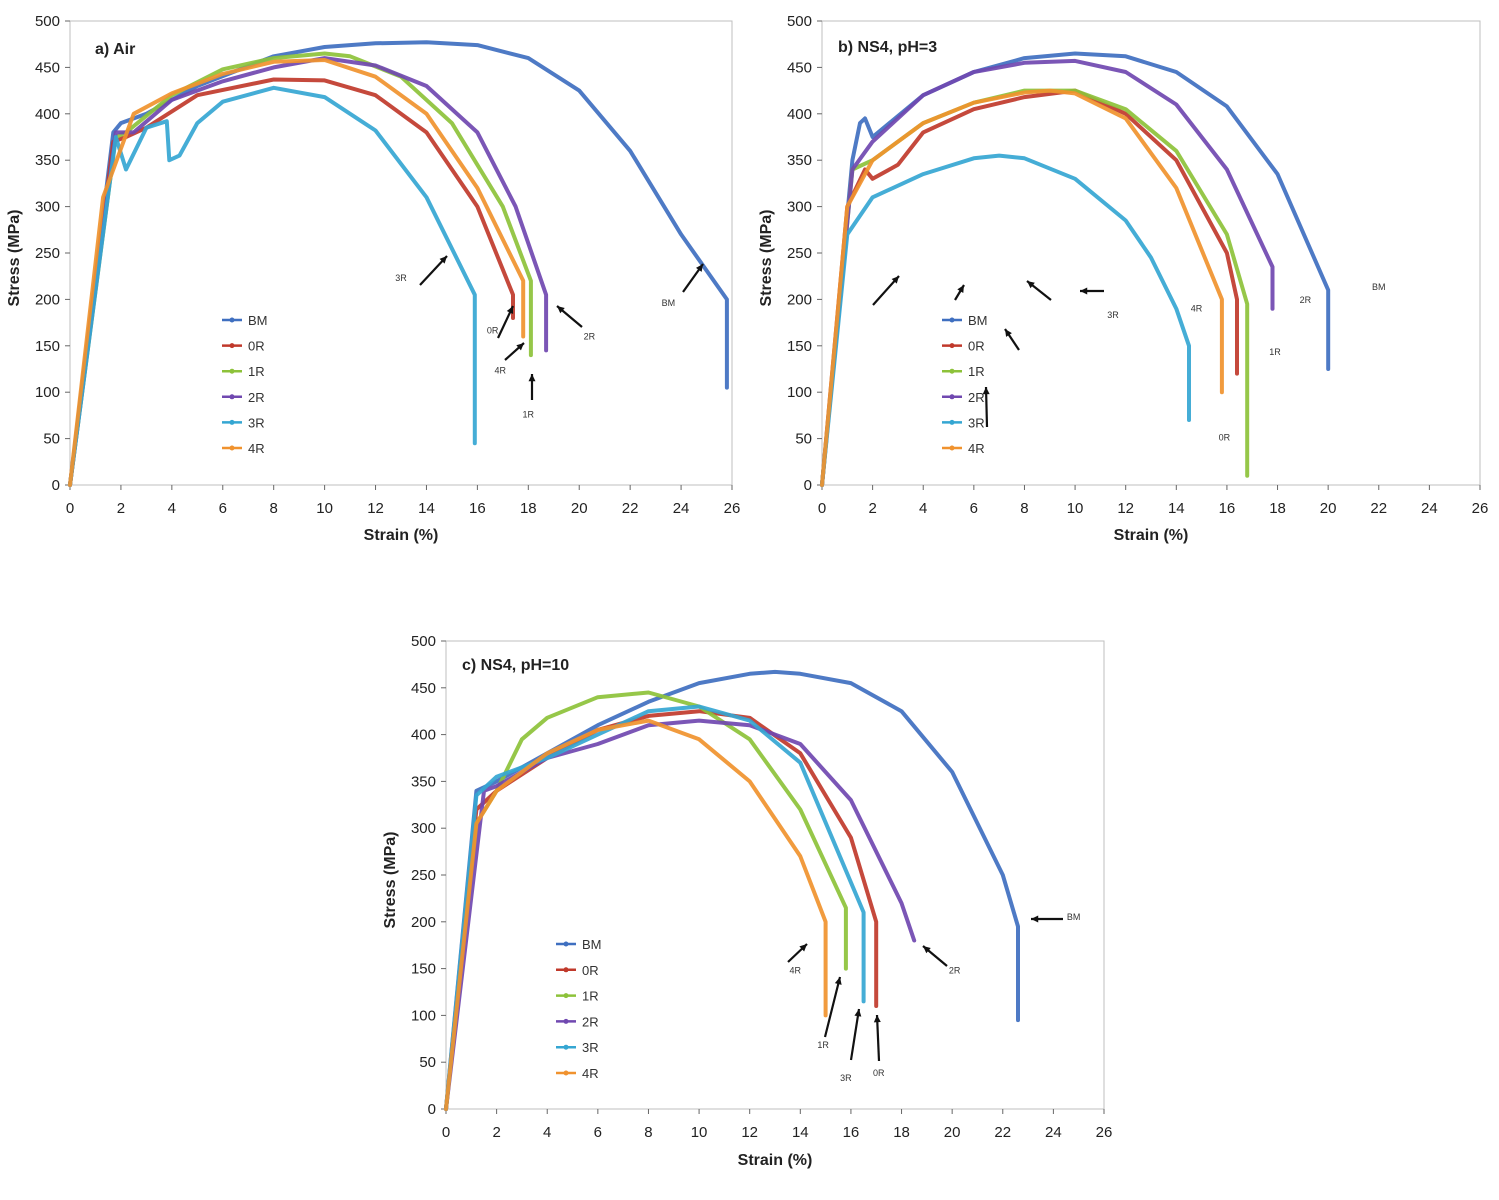  Describe the element at coordinates (592, 944) in the screenshot. I see `legend-label: BM` at that location.